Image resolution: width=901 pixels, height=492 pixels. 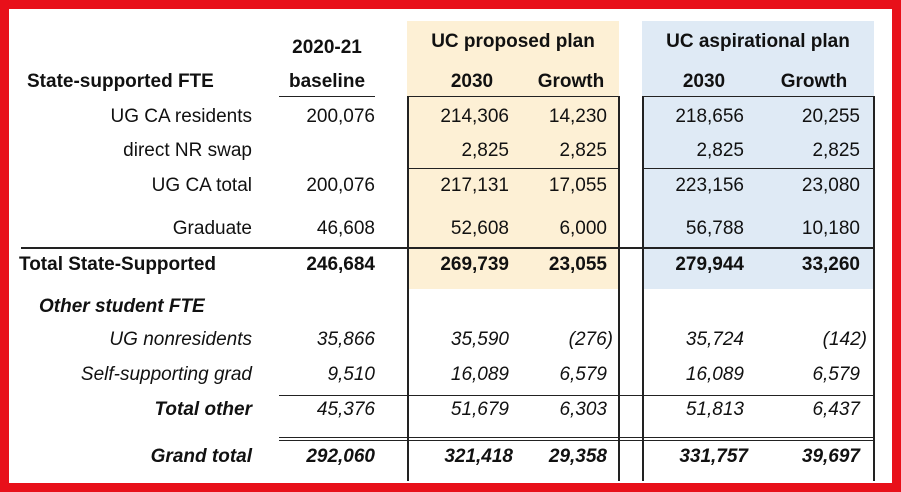 I want to click on aspirational-2030-value: 218,656, so click(x=709, y=116).